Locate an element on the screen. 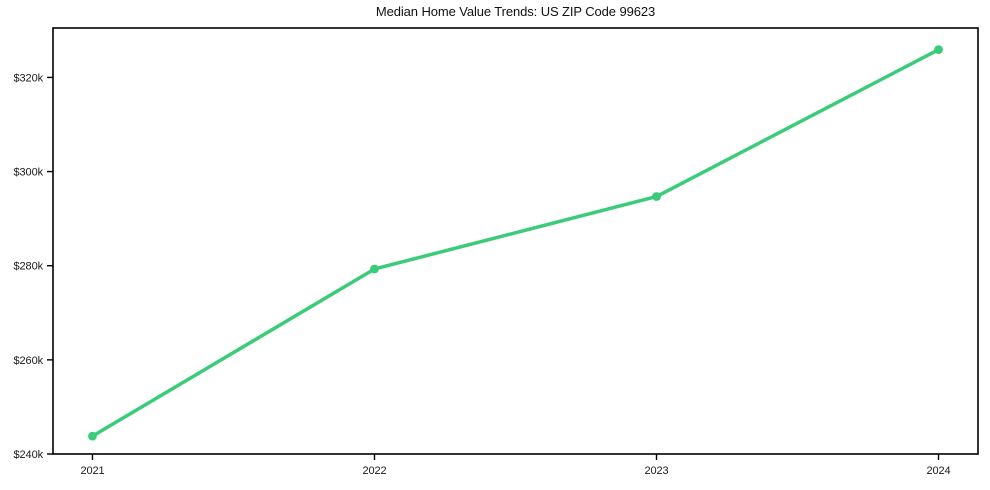 This screenshot has height=490, width=990. data-point-2022 is located at coordinates (374, 269).